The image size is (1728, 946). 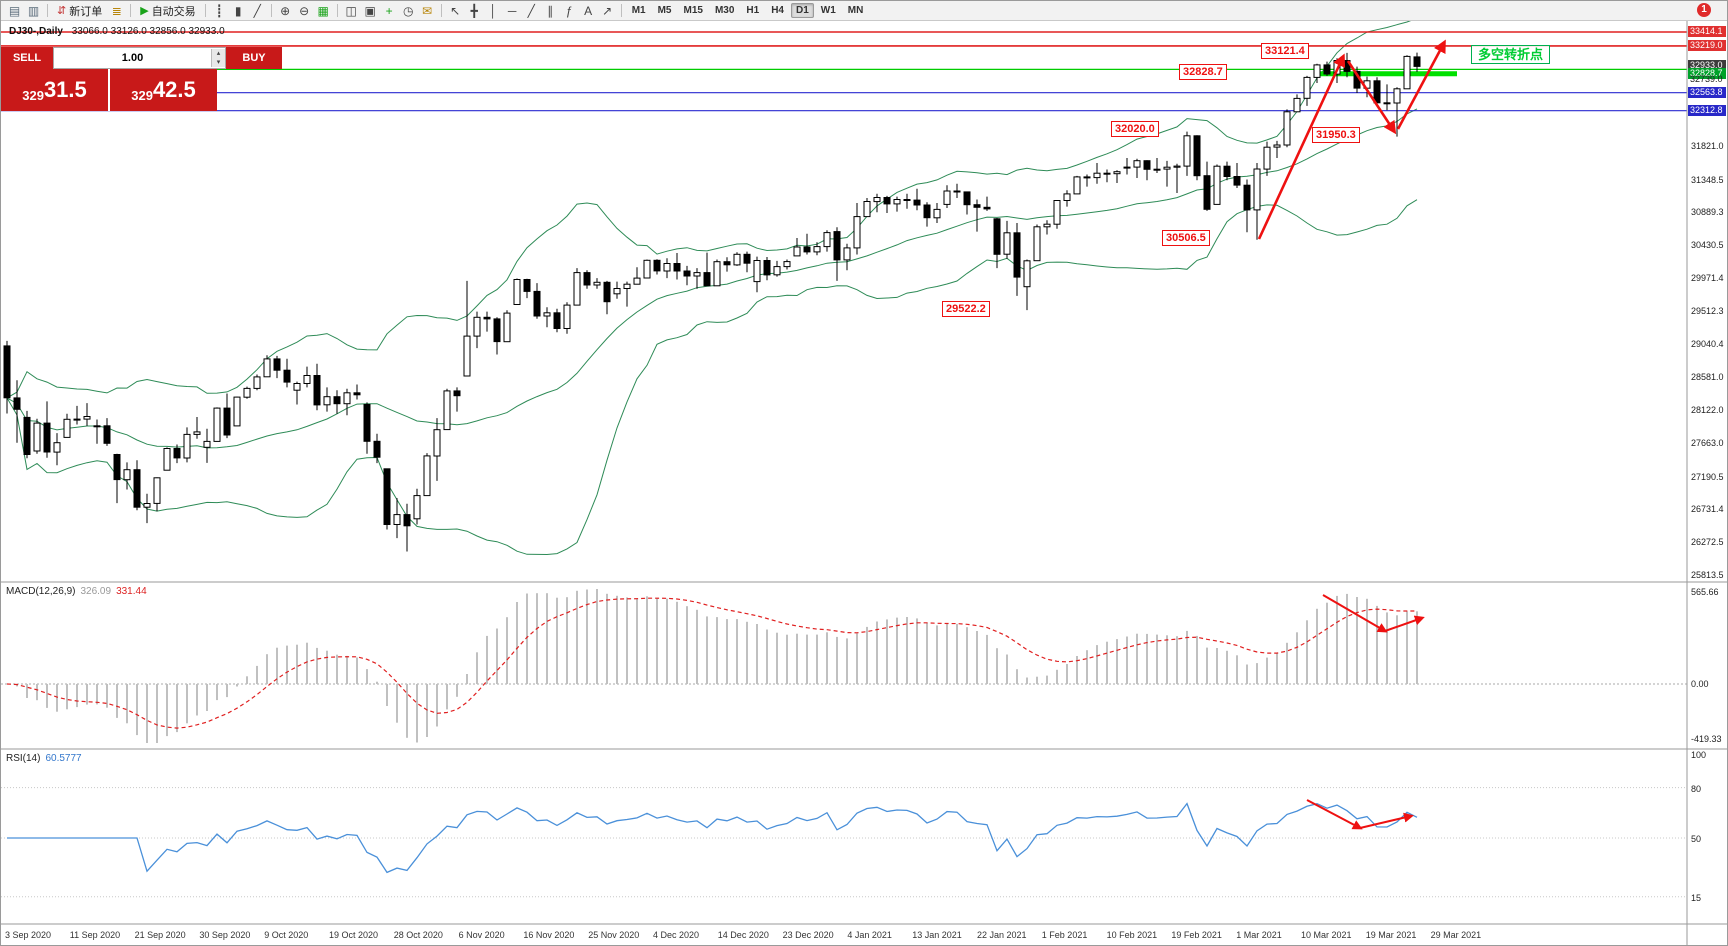 I want to click on period-icon: ◷, so click(x=408, y=10).